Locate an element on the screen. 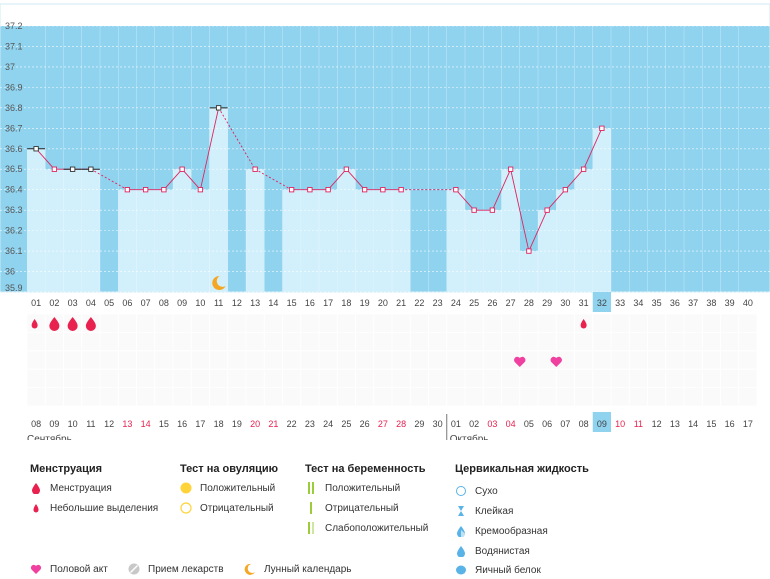 Image resolution: width=770 pixels, height=579 pixels. date-label: 06 is located at coordinates (547, 424).